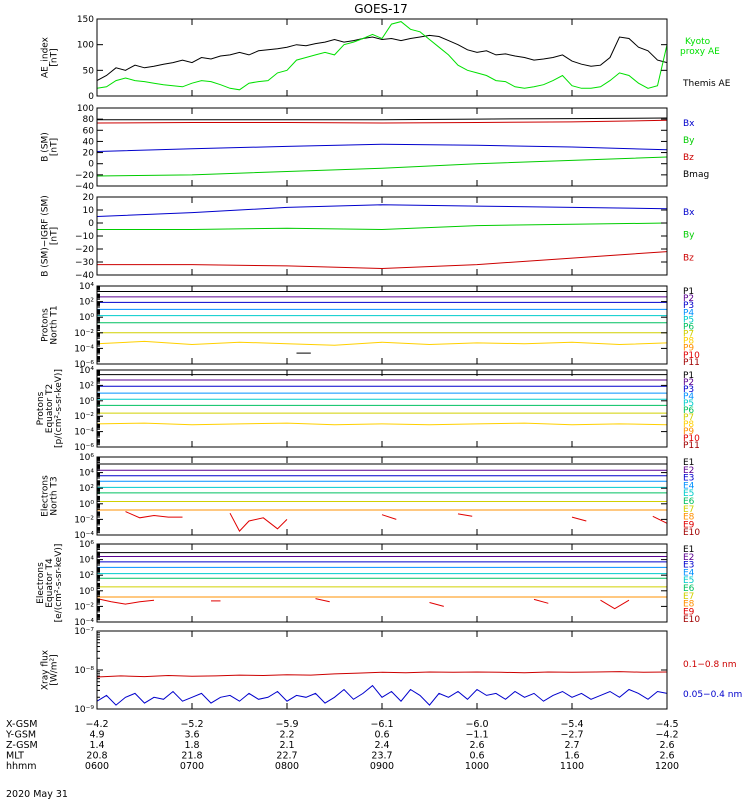  Describe the element at coordinates (89, 142) in the screenshot. I see `ytick-label-bsm-4: 40` at that location.